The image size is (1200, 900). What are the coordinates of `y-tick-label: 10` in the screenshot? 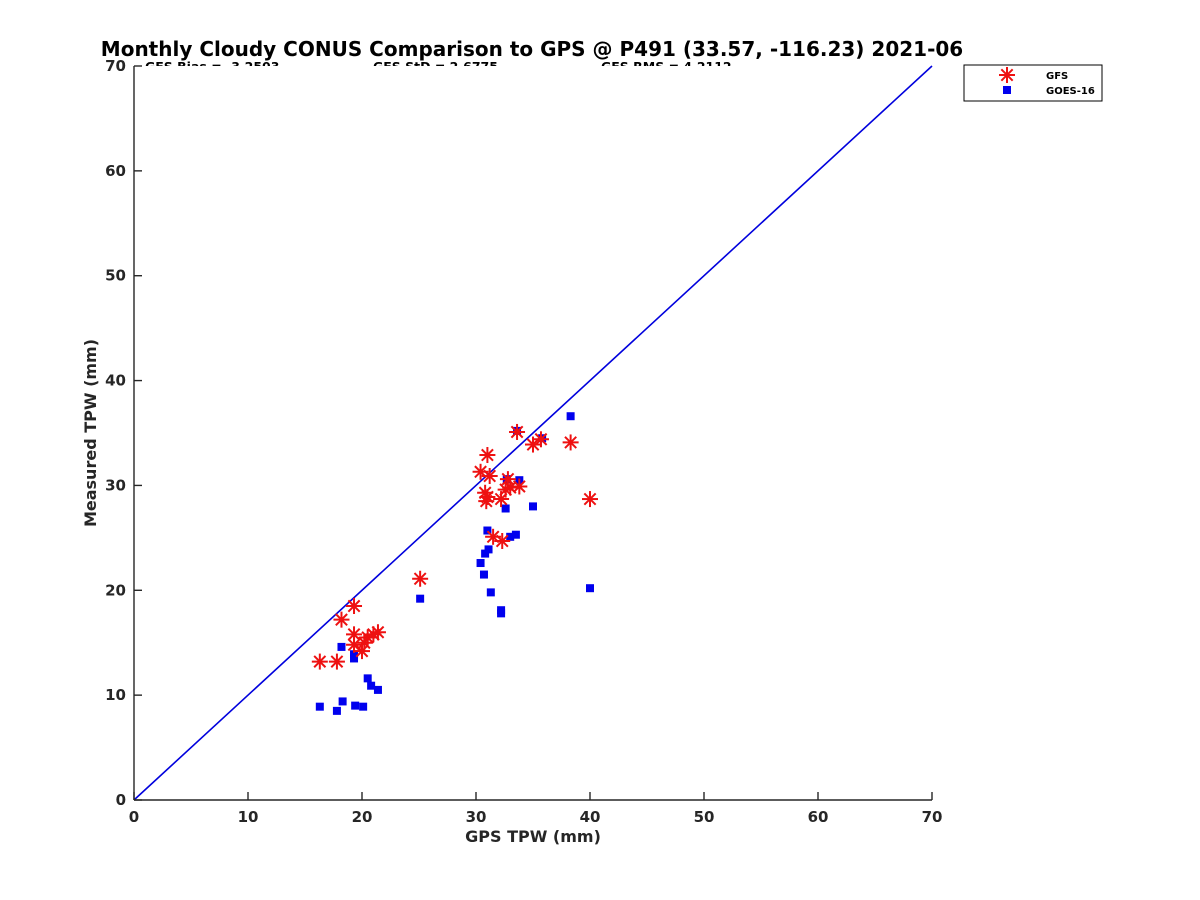 It's located at (115, 695).